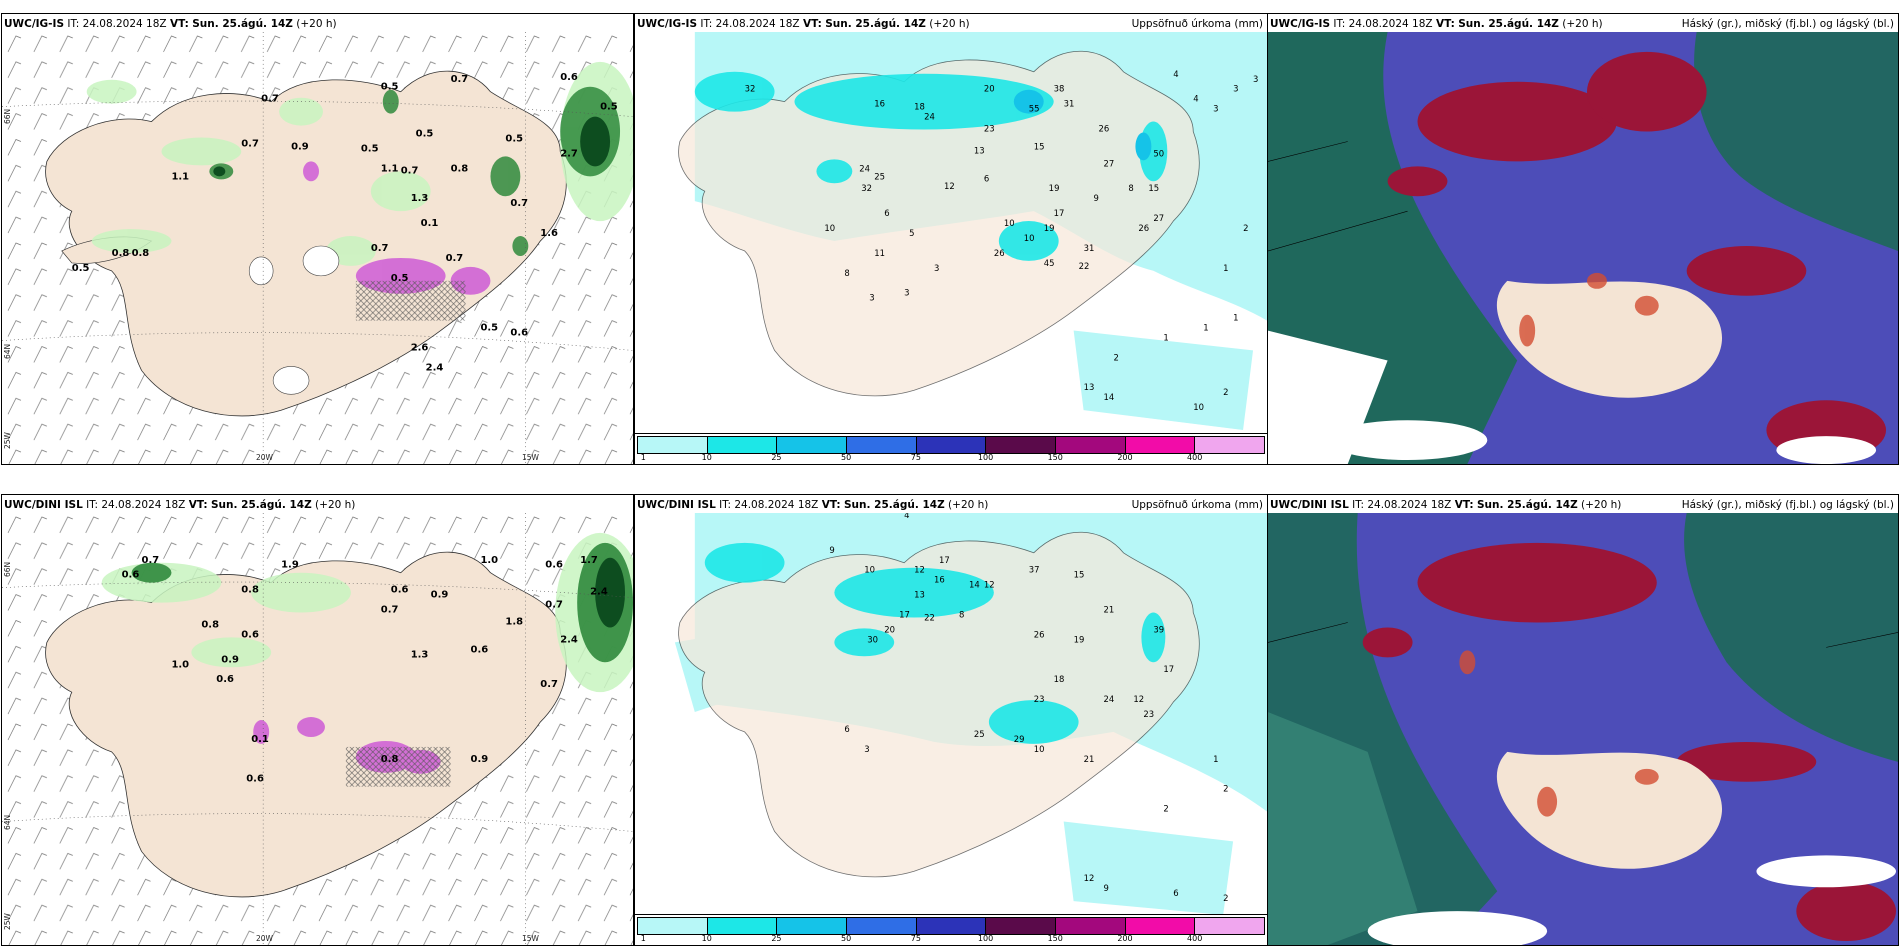  What do you see at coordinates (1084, 266) in the screenshot?
I see `svg-text: 22` at bounding box center [1084, 266].